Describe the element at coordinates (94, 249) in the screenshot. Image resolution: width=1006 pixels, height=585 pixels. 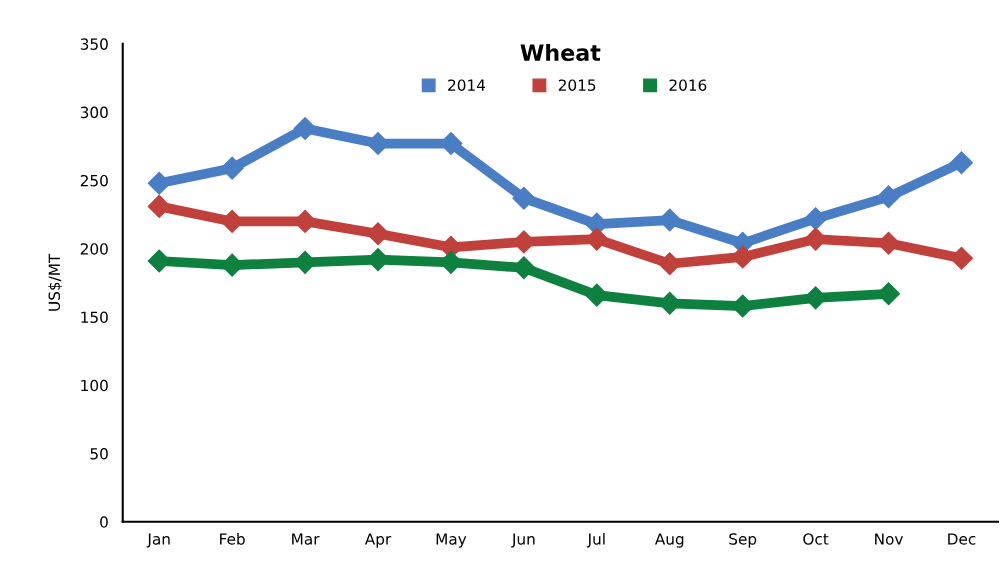
I see `y-tick-label: 200` at that location.